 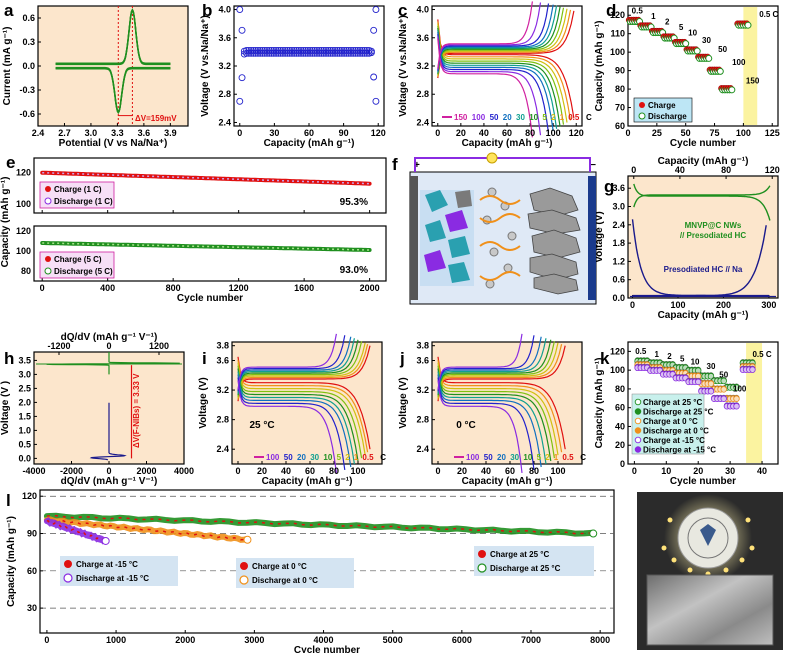 I want to click on panel-e-top-legend-box, so click(x=77, y=195).